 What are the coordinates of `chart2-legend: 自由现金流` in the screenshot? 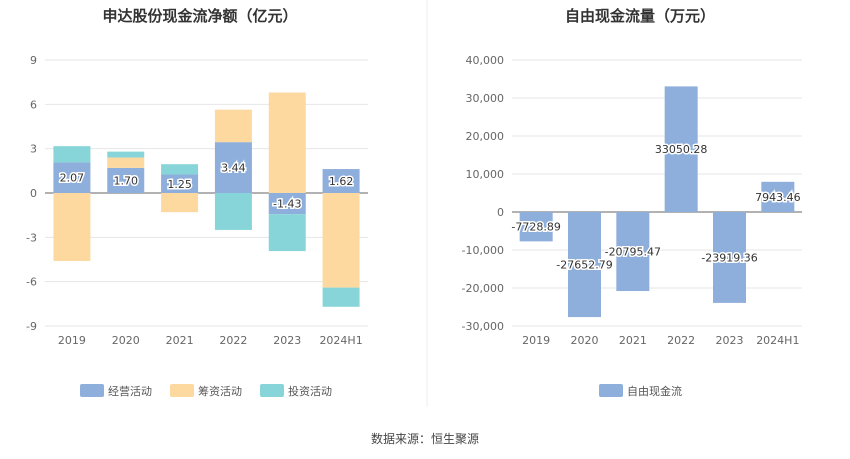 It's located at (640, 391).